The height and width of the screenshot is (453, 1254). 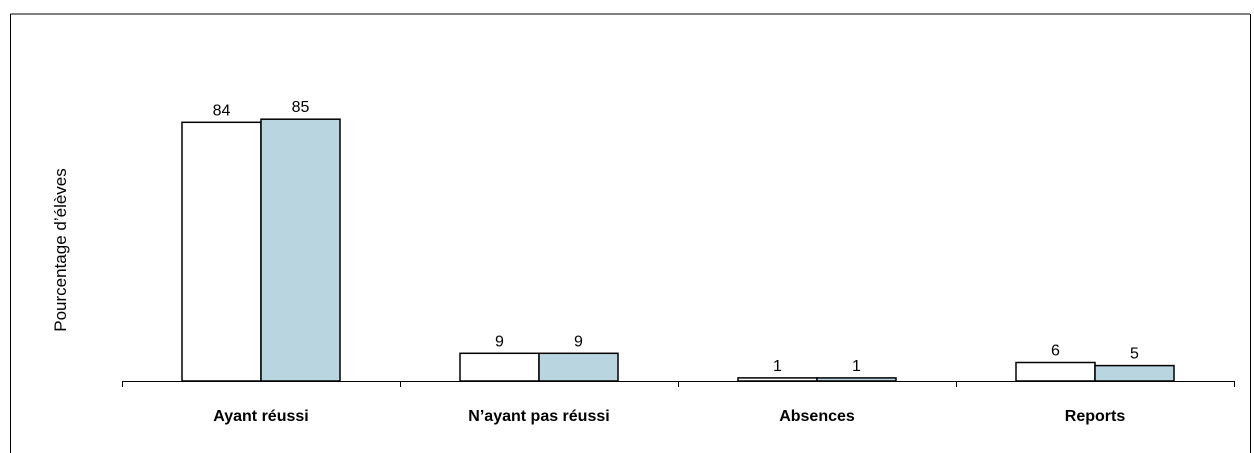 What do you see at coordinates (856, 379) in the screenshot?
I see `bar-series-2-absences` at bounding box center [856, 379].